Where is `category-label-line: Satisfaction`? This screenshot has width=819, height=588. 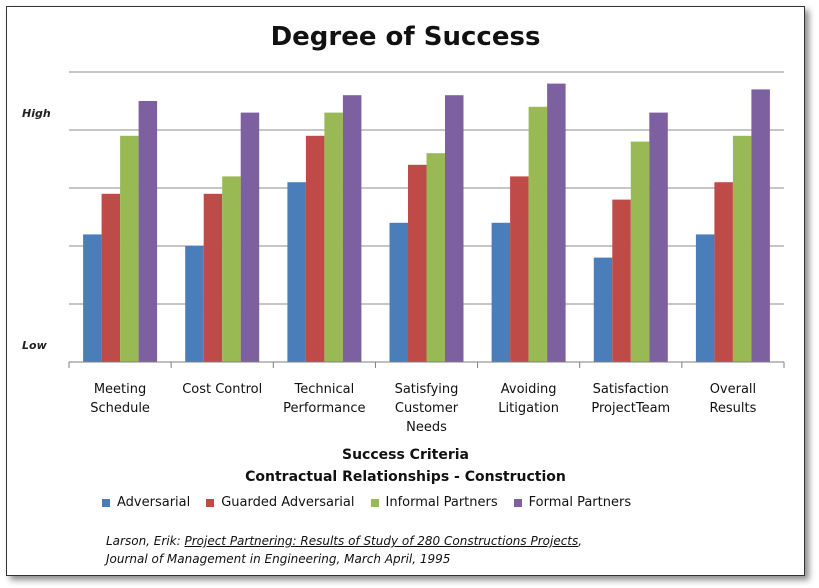
category-label-line: Satisfaction is located at coordinates (630, 389).